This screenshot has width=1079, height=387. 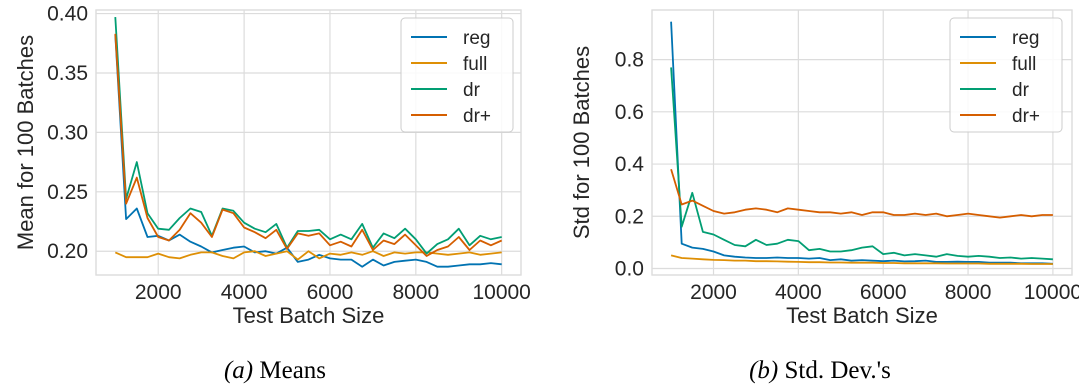 I want to click on caption-stds: (b) Std. Dev.'s, so click(x=820, y=370).